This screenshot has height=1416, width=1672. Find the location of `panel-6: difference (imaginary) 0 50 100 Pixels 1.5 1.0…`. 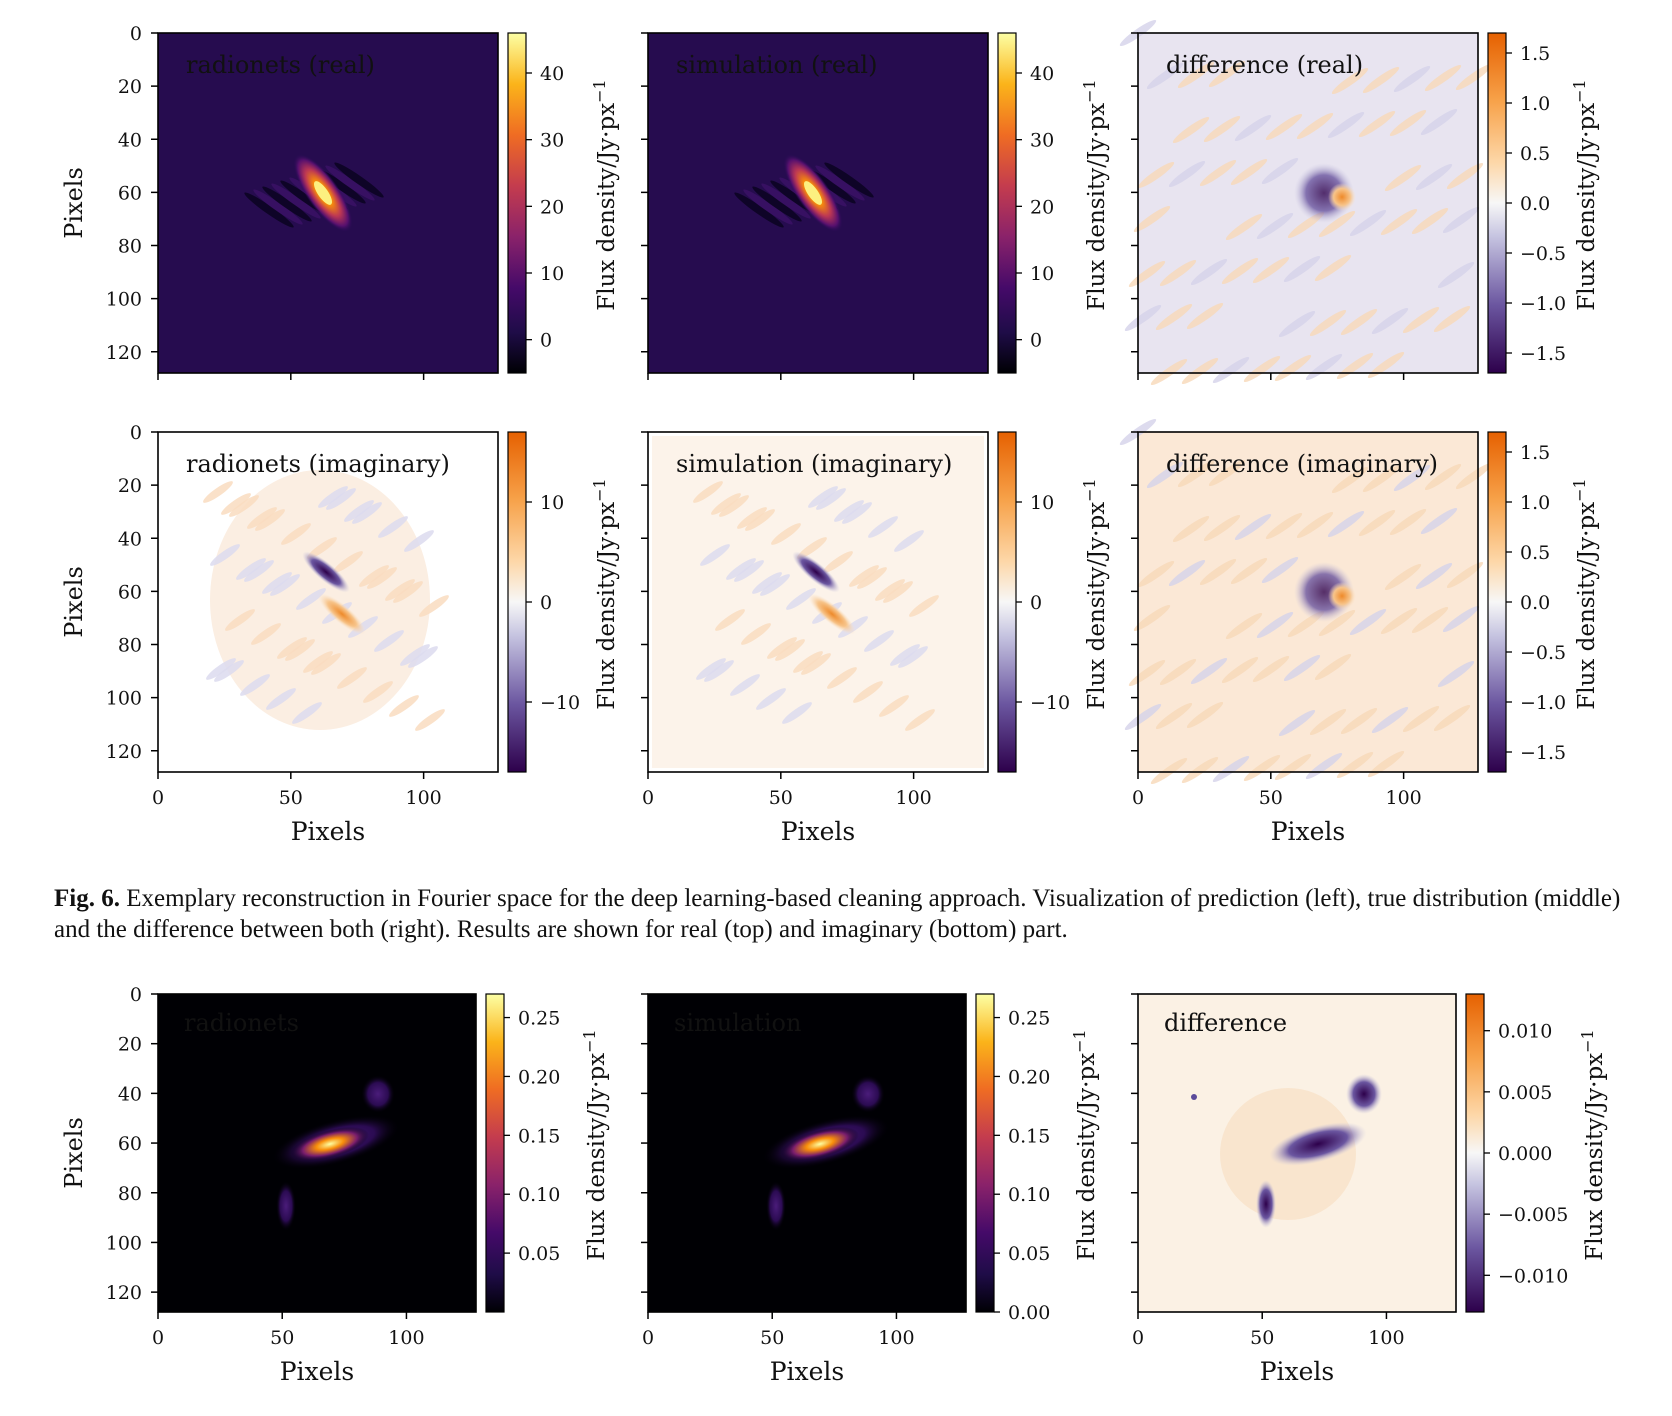

panel-6: difference (imaginary) 0 50 100 Pixels 1.5 1.0… is located at coordinates (1359, 632).